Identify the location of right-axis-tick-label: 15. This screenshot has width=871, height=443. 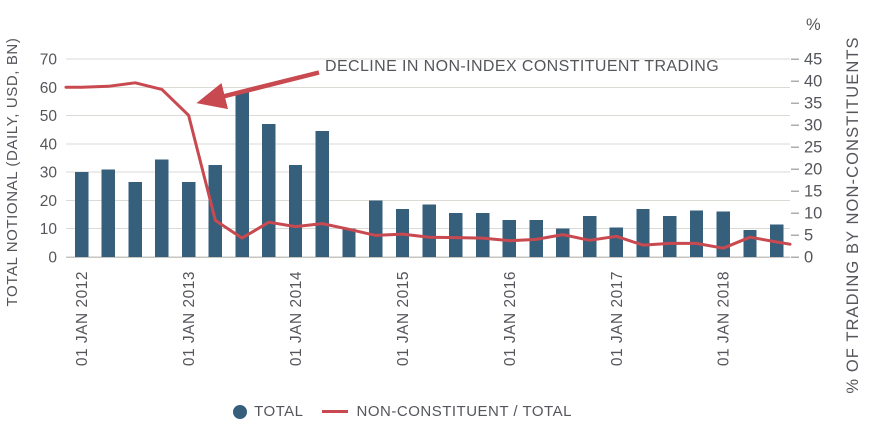
(813, 192).